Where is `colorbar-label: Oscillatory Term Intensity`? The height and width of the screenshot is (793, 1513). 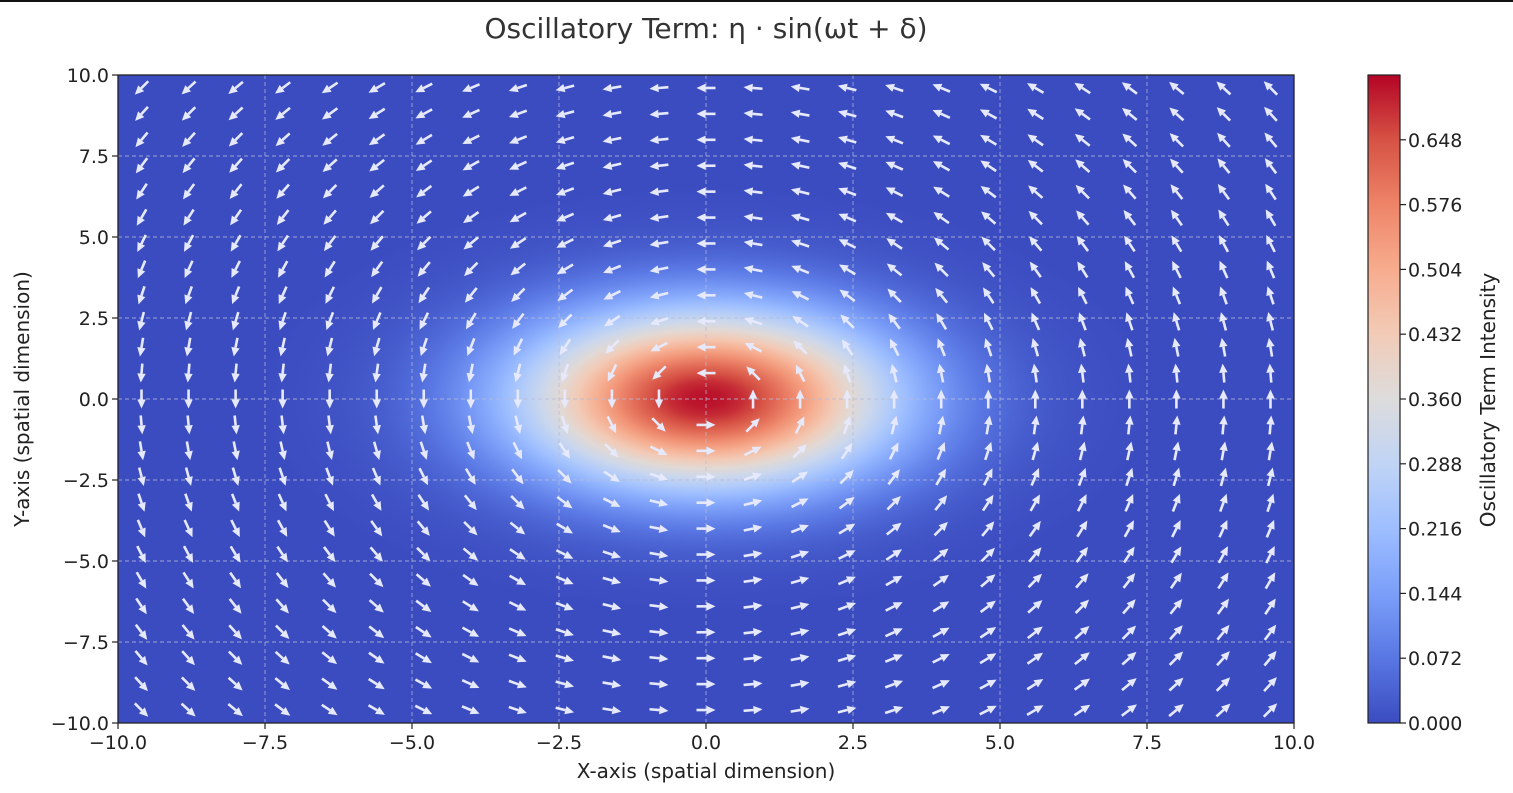
colorbar-label: Oscillatory Term Intensity is located at coordinates (1488, 400).